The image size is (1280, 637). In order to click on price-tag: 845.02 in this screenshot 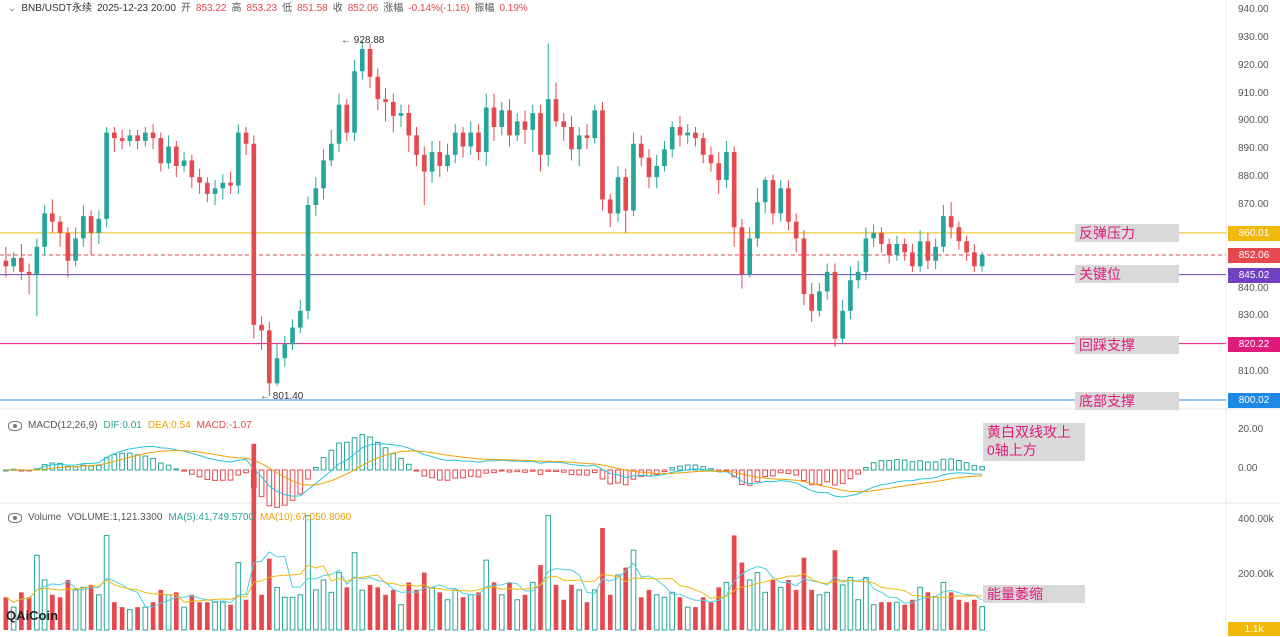, I will do `click(1254, 275)`.